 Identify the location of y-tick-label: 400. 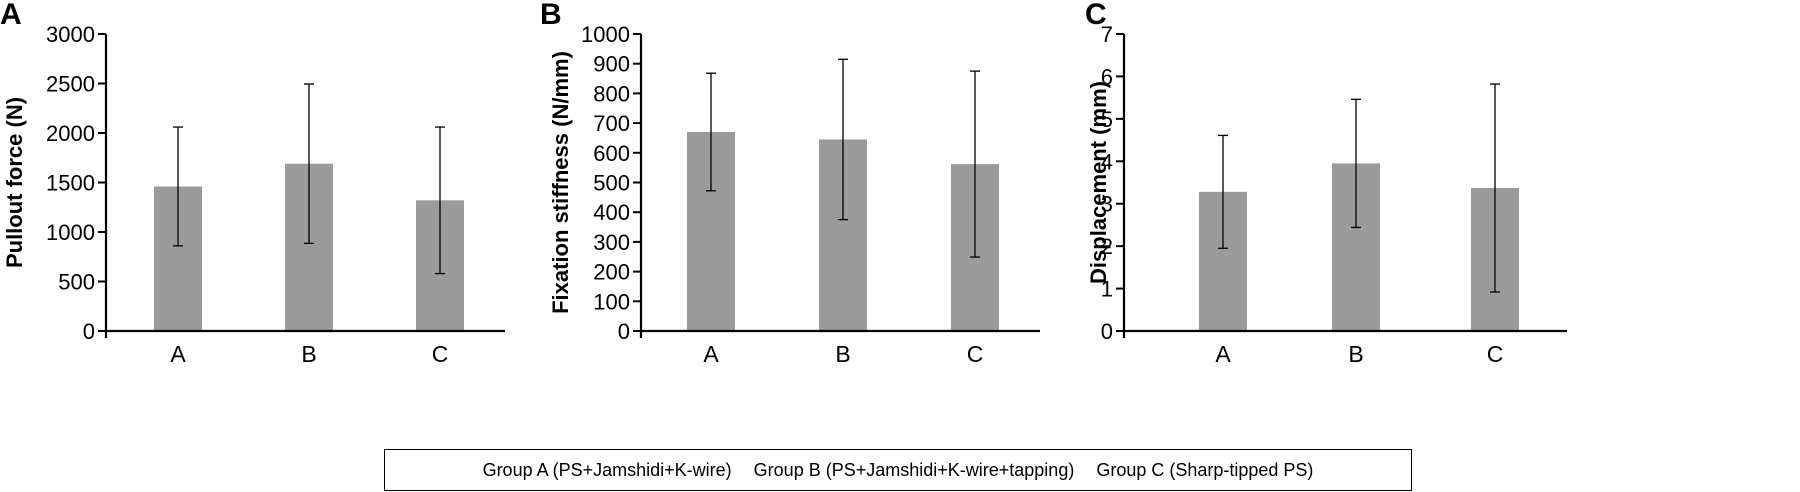
(611, 212).